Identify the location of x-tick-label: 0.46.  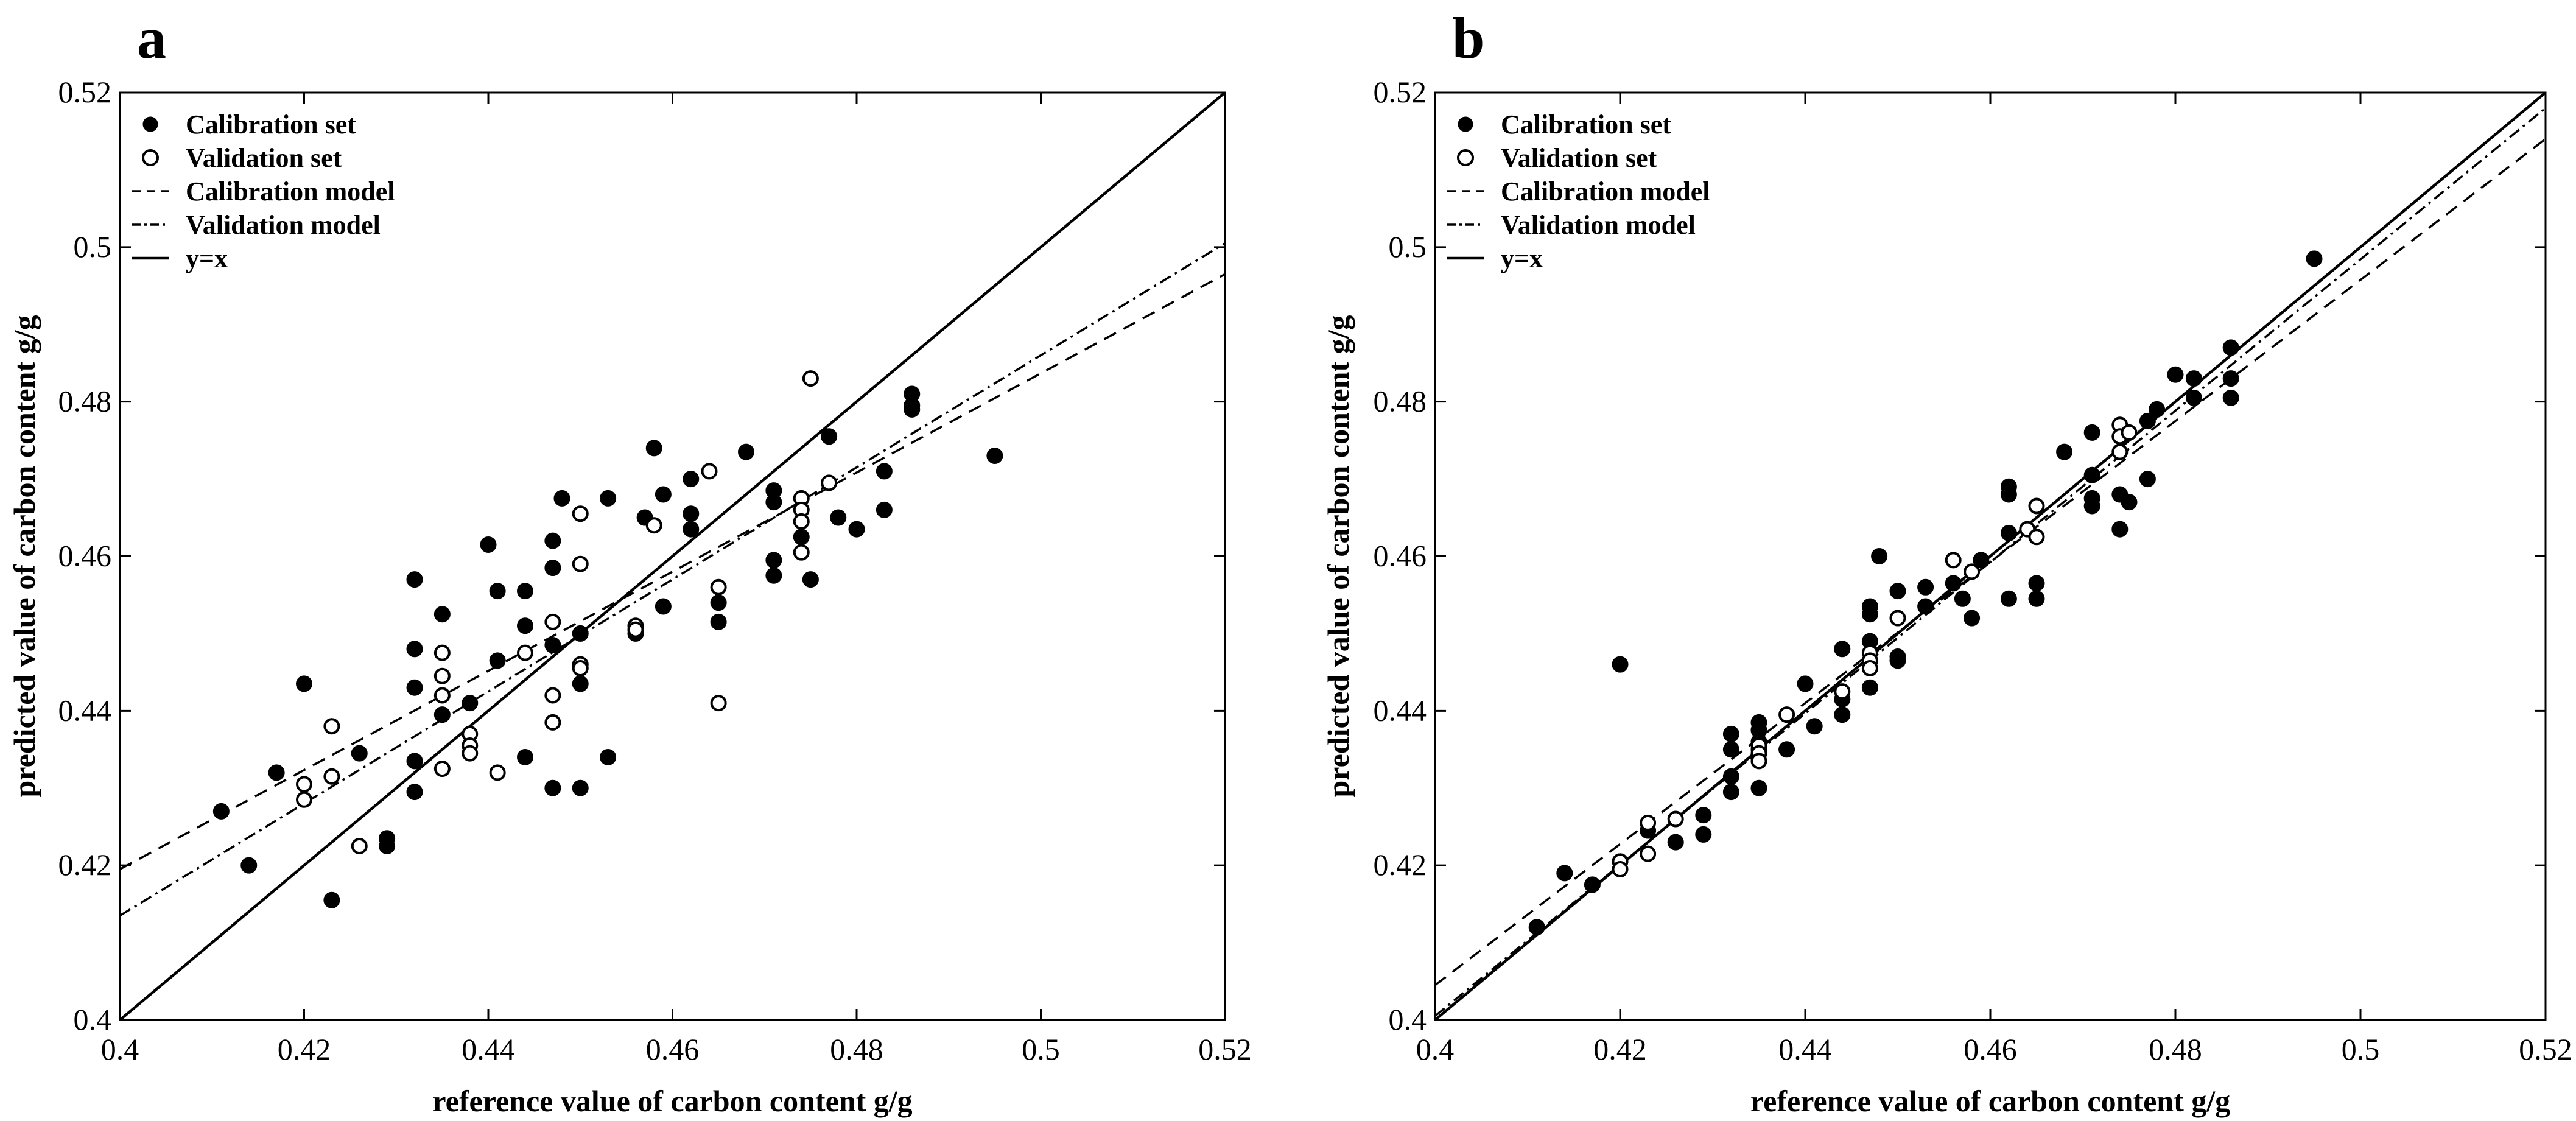
(1990, 1049).